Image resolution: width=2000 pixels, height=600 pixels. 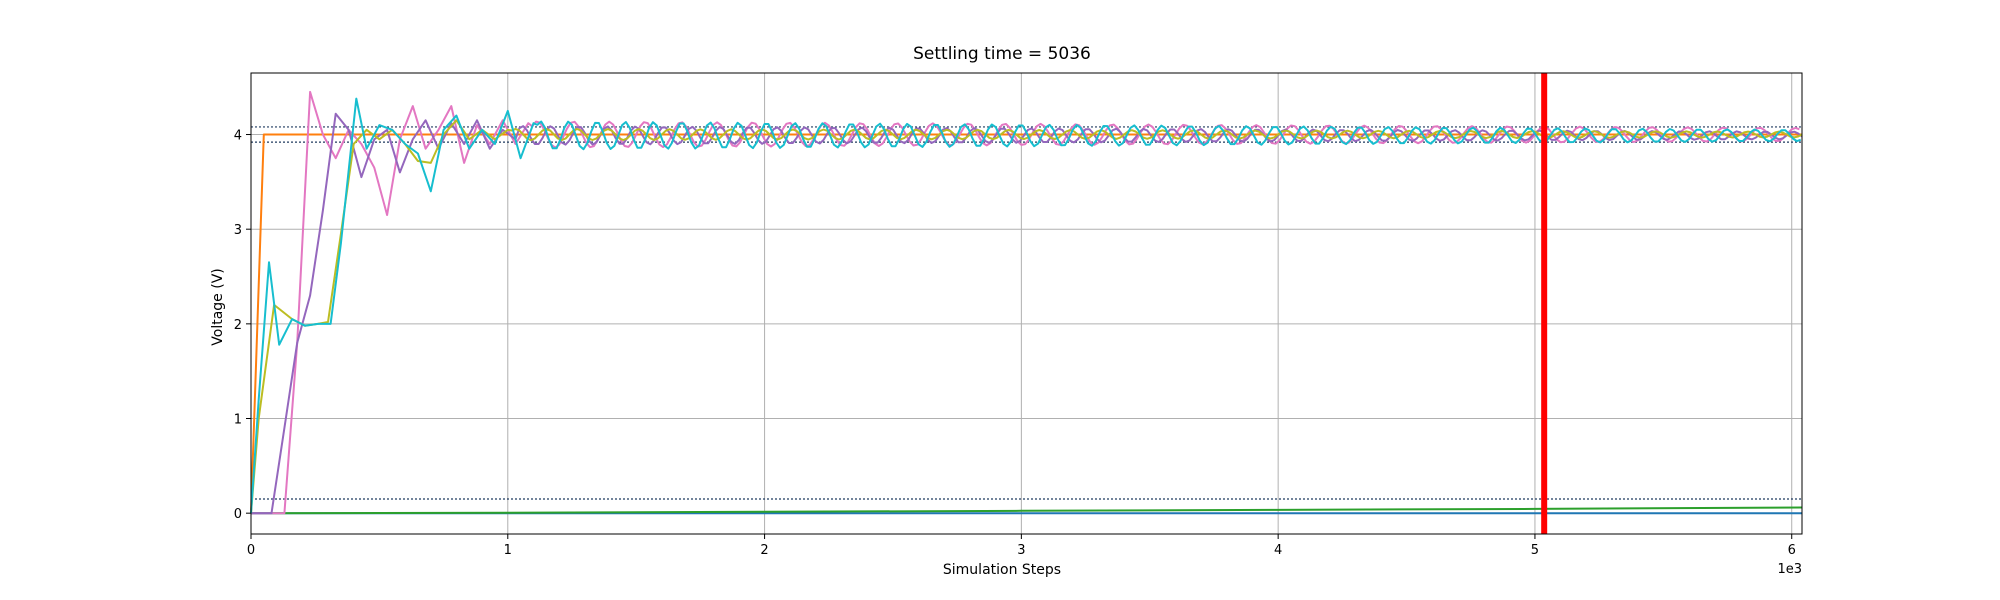 What do you see at coordinates (251, 550) in the screenshot?
I see `x-tick-label: 0` at bounding box center [251, 550].